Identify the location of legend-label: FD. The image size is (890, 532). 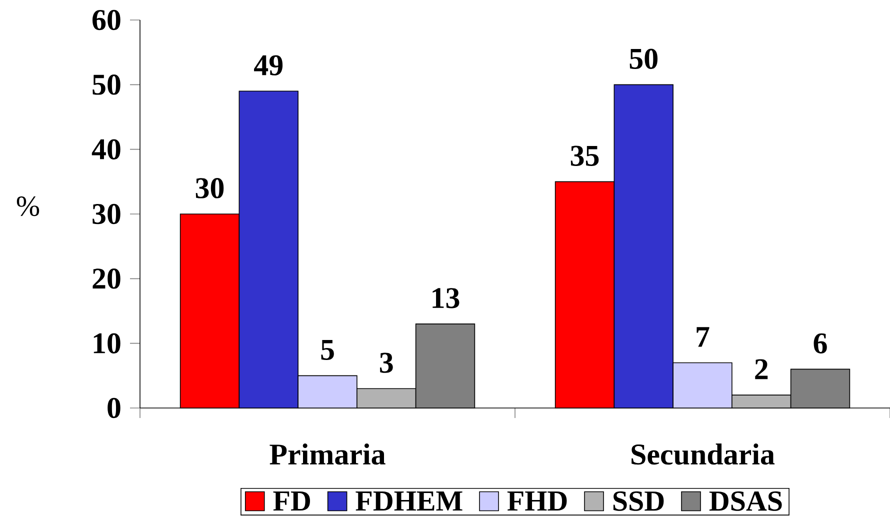
(291, 501).